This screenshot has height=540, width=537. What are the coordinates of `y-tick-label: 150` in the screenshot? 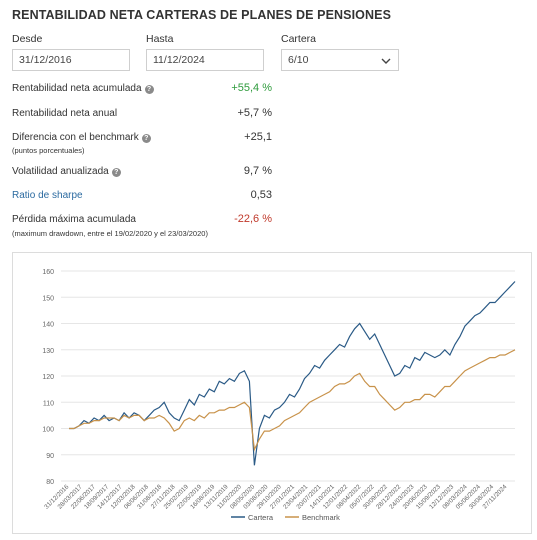 It's located at (48, 298).